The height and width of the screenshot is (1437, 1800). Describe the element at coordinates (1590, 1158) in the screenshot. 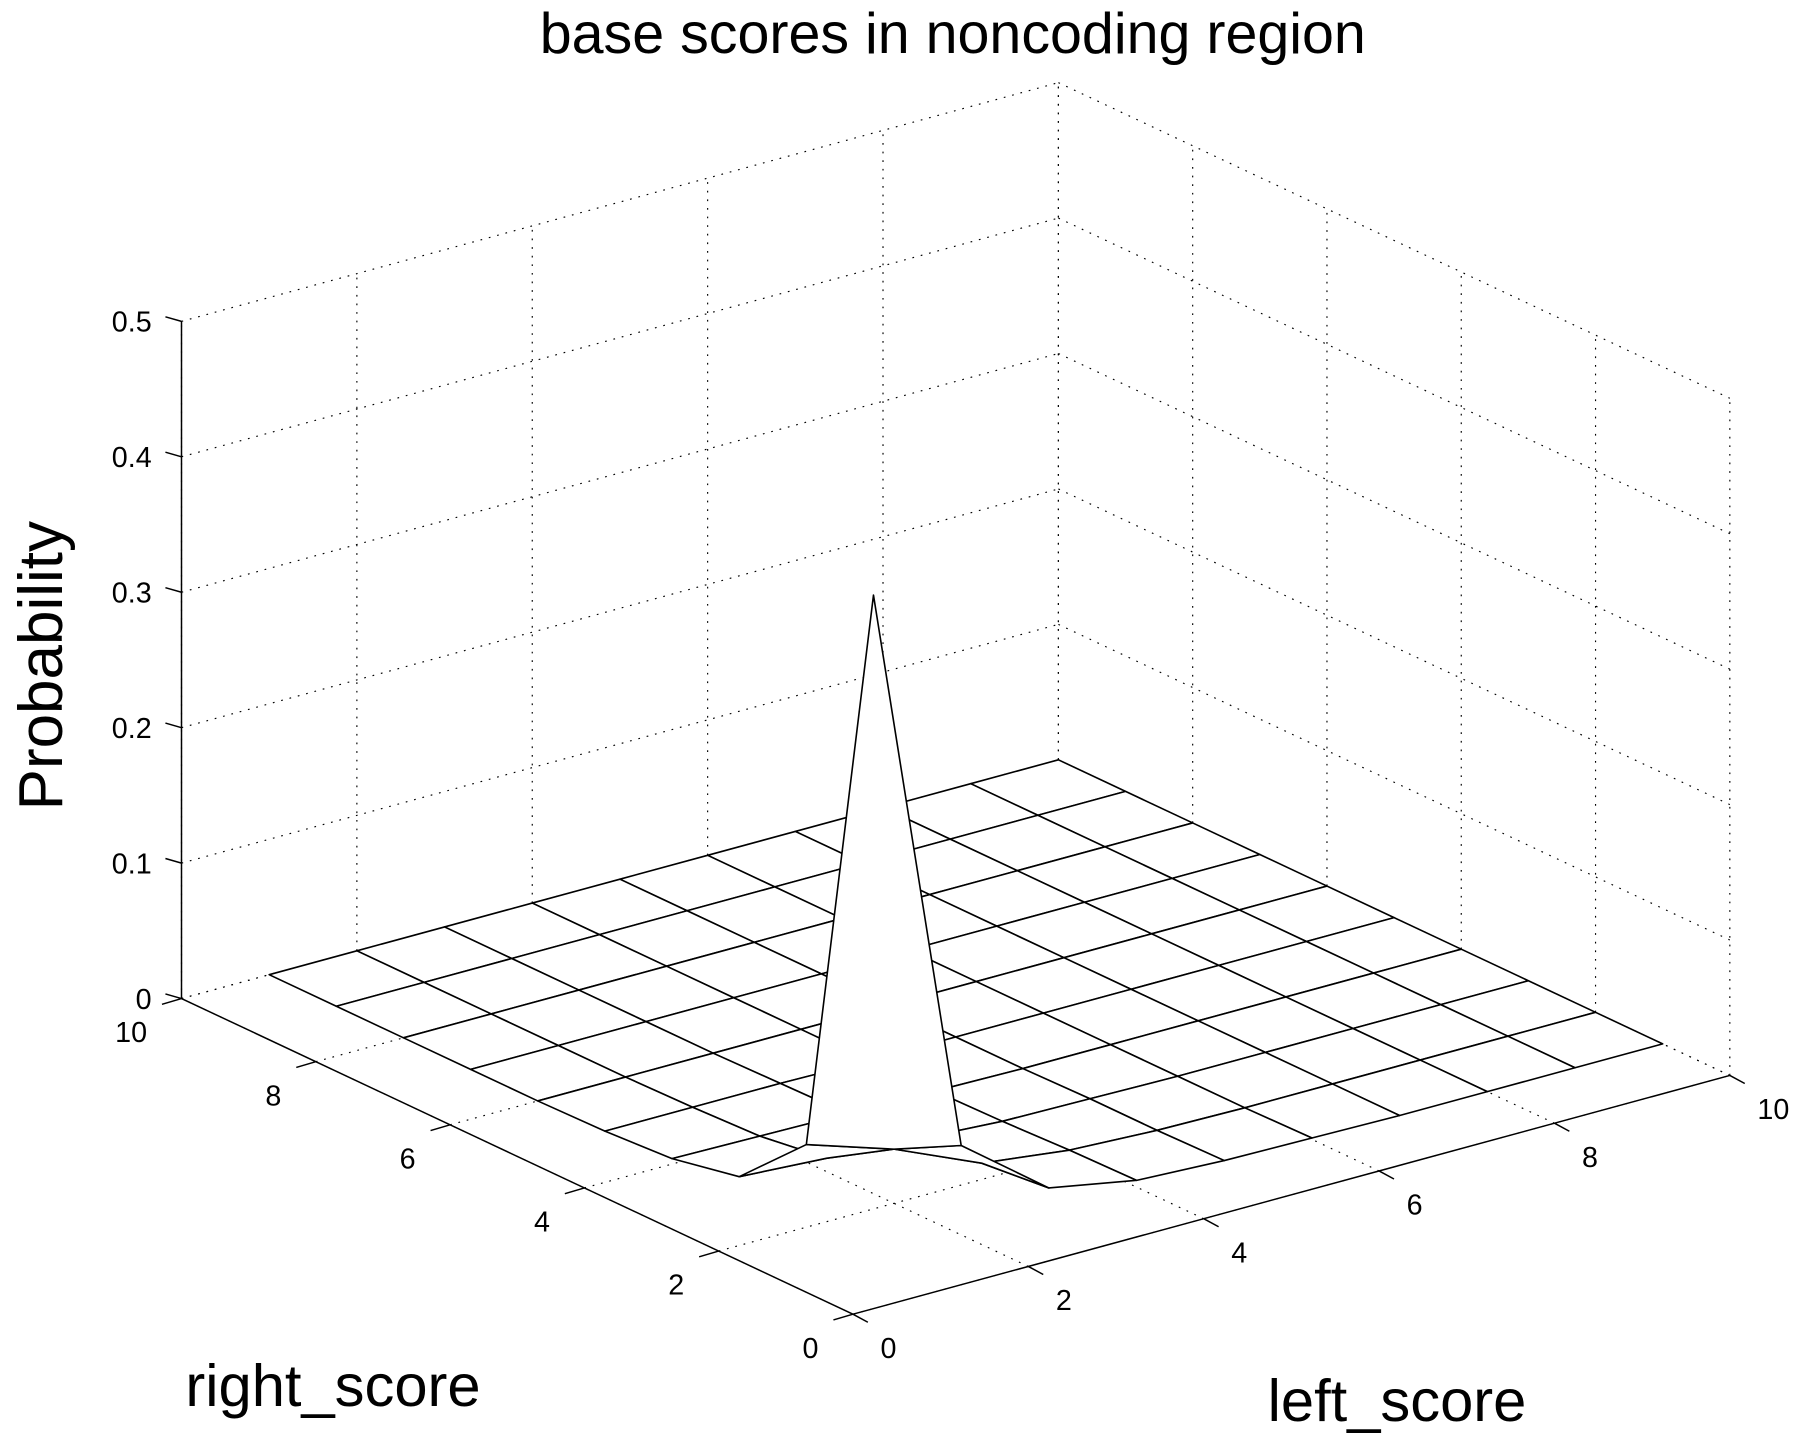

I see `x-tick-label: 8` at that location.